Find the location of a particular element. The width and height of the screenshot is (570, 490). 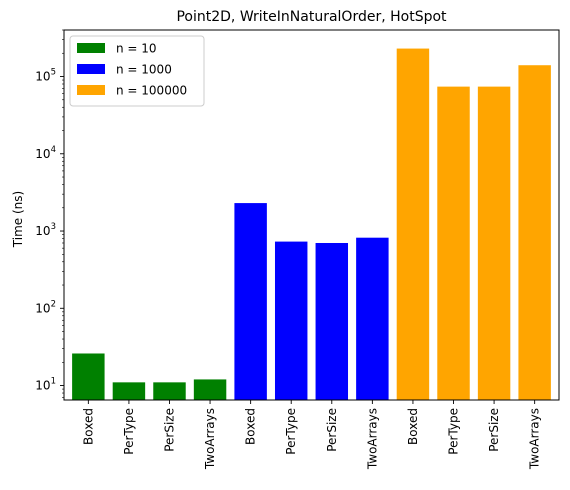

y-tick-label-3: 10⁴ is located at coordinates (45, 153).